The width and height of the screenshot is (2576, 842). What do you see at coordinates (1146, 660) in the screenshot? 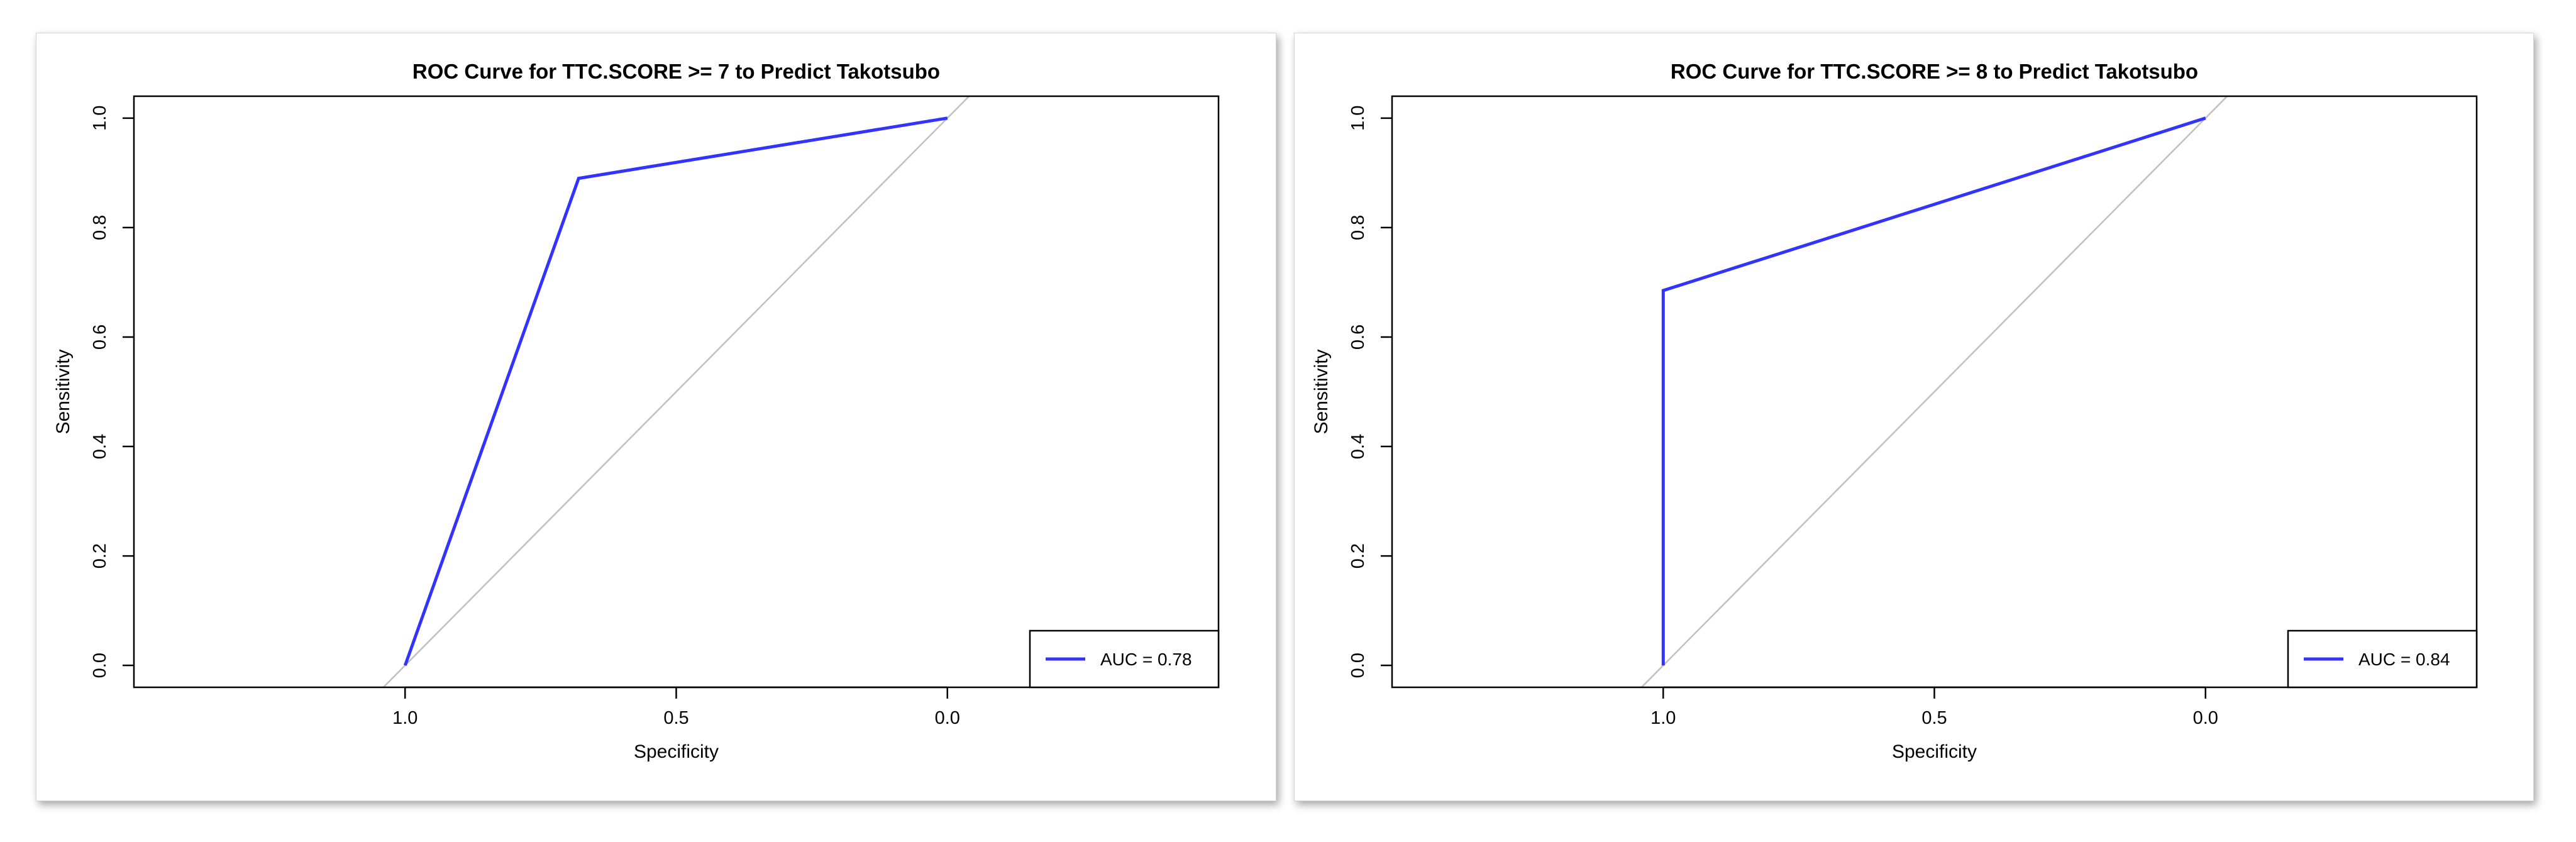
I see `legend-auc-label: AUC = 0.78` at bounding box center [1146, 660].